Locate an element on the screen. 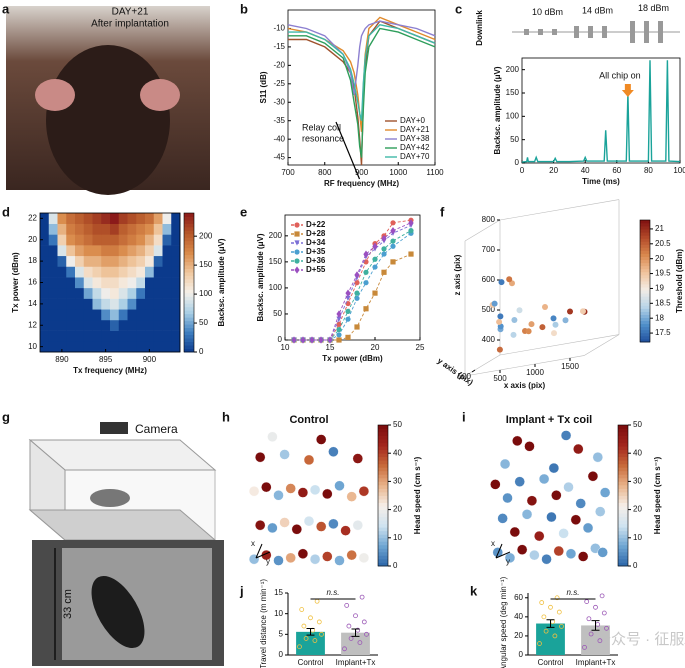 This screenshot has height=668, width=685. x-tick-label: 60 is located at coordinates (616, 170).